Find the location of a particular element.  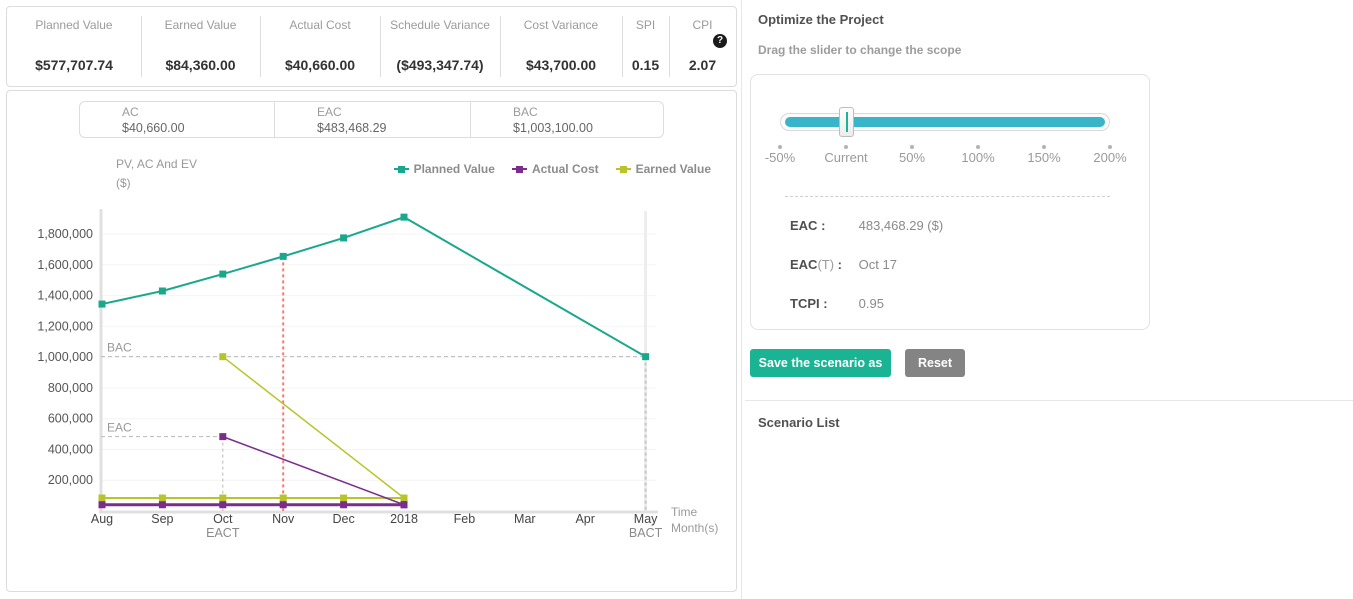

legend-item-actual-cost: Actual Cost is located at coordinates (555, 169).